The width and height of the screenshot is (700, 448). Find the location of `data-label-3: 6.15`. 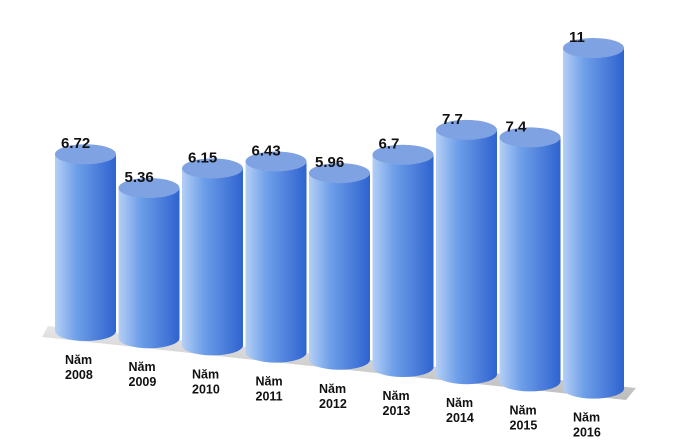

data-label-3: 6.15 is located at coordinates (202, 157).